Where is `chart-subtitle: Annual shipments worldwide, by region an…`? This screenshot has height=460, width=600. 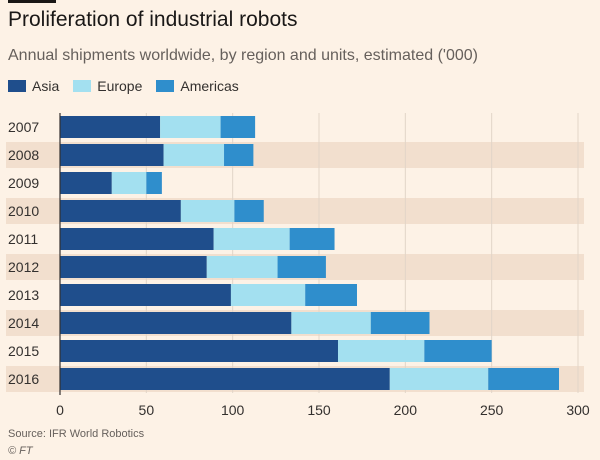
chart-subtitle: Annual shipments worldwide, by region an… is located at coordinates (243, 55).